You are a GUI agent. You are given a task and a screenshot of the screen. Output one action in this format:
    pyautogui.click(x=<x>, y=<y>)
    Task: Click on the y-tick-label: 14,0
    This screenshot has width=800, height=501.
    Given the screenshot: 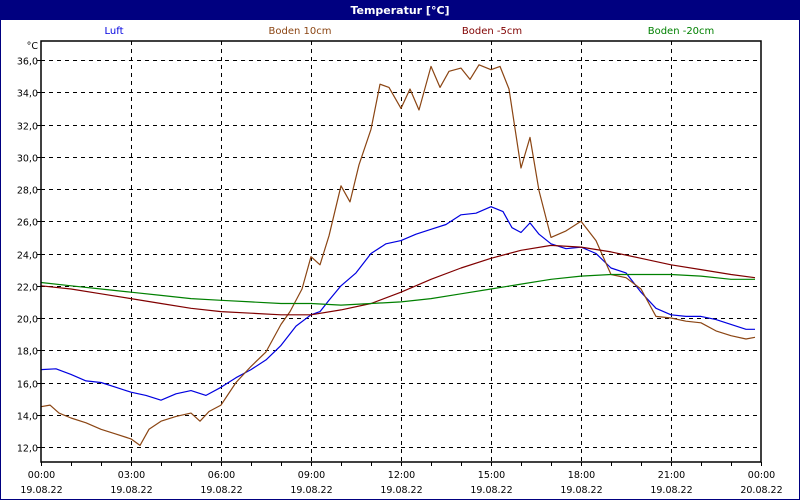 What is the action you would take?
    pyautogui.click(x=27, y=417)
    